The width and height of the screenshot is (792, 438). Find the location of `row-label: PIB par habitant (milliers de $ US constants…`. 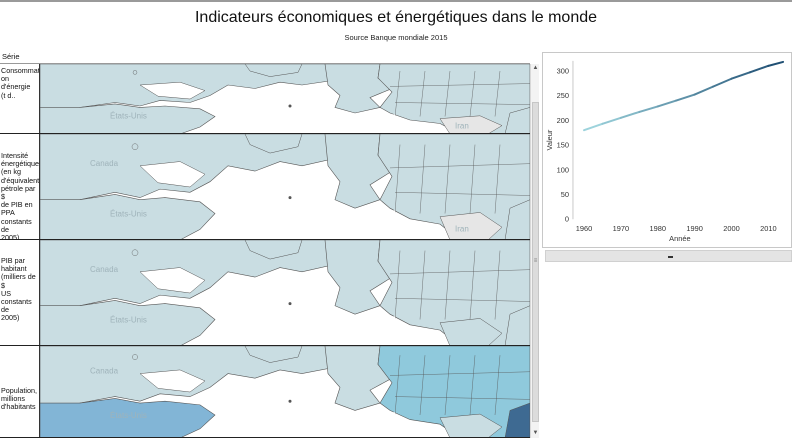

row-label: PIB par habitant (milliers de $ US constants… is located at coordinates (20, 293).